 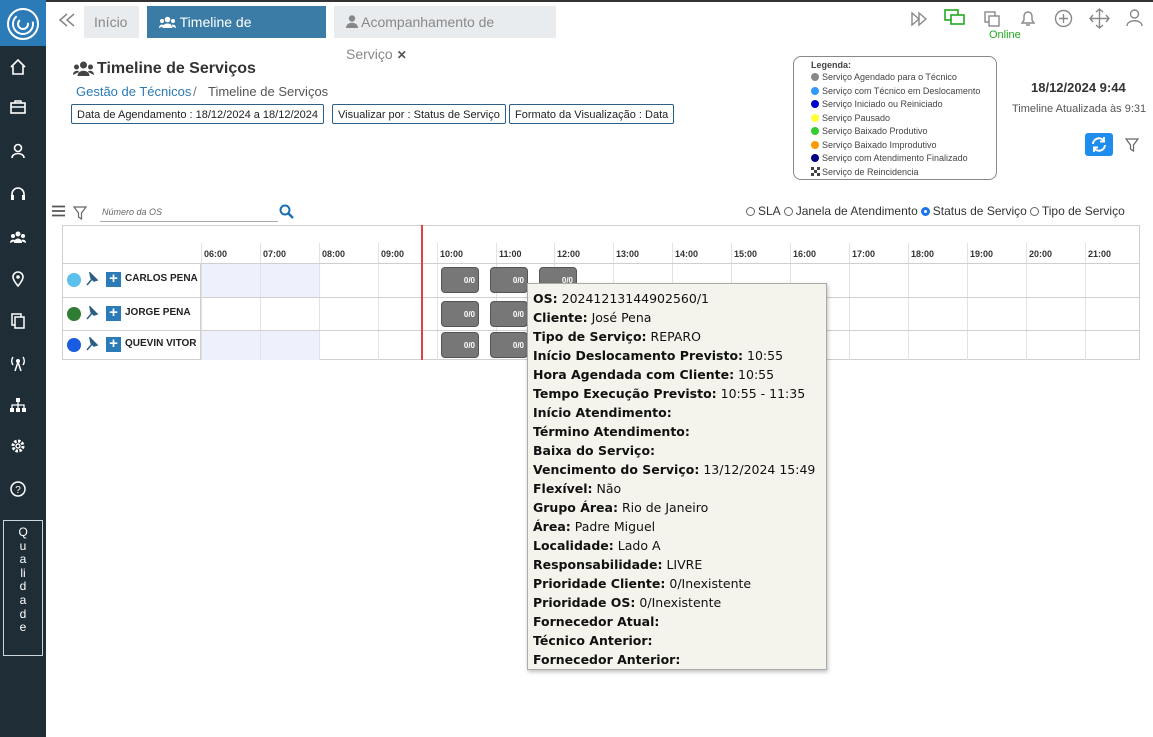 I want to click on last-update: Timeline Atualizada às 9:31, so click(x=1079, y=109).